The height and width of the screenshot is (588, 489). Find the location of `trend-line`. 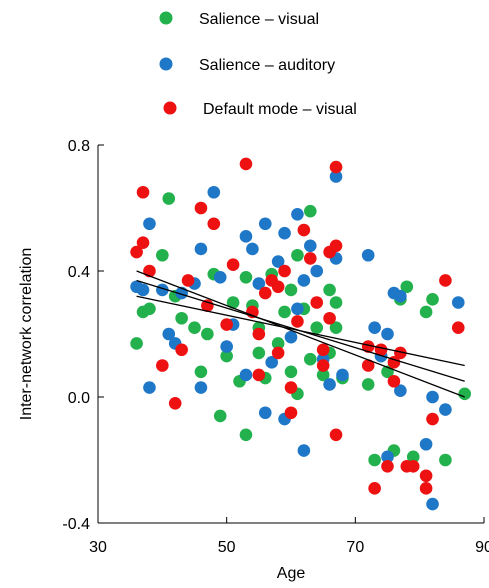

trend-line is located at coordinates (300, 331).